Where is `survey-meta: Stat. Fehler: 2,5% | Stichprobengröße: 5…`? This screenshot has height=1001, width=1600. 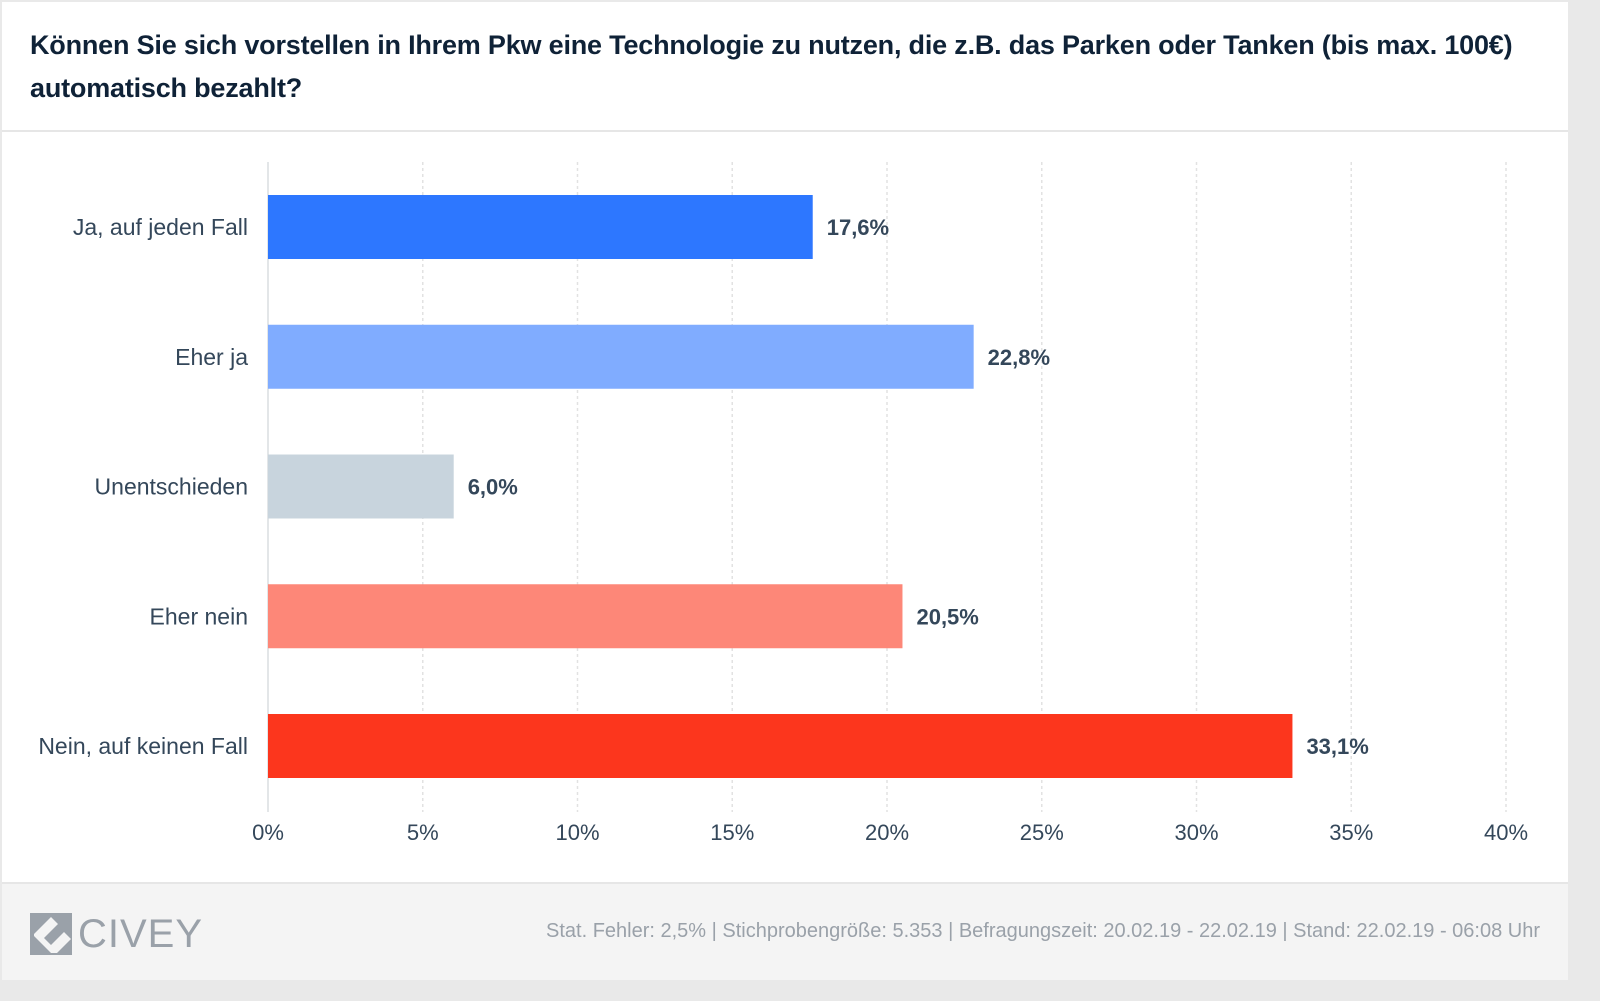 survey-meta: Stat. Fehler: 2,5% | Stichprobengröße: 5… is located at coordinates (1043, 931).